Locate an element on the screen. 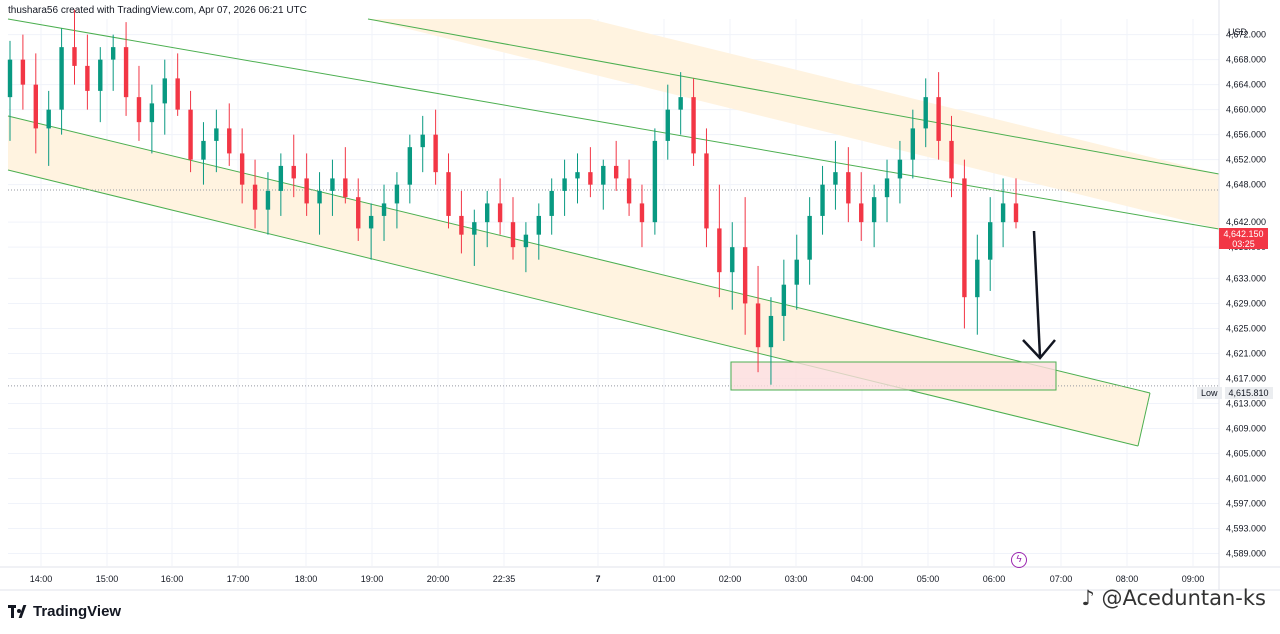 The width and height of the screenshot is (1280, 634). price-tick-label: 4,593.000 is located at coordinates (1246, 528).